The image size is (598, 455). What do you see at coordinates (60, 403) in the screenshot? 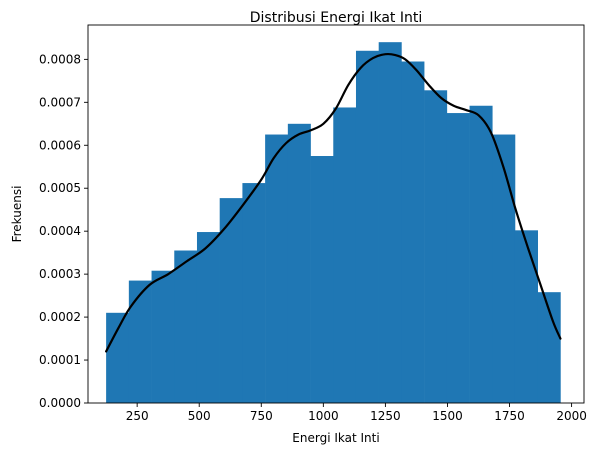
I see `y-tick-label: 0.0000` at bounding box center [60, 403].